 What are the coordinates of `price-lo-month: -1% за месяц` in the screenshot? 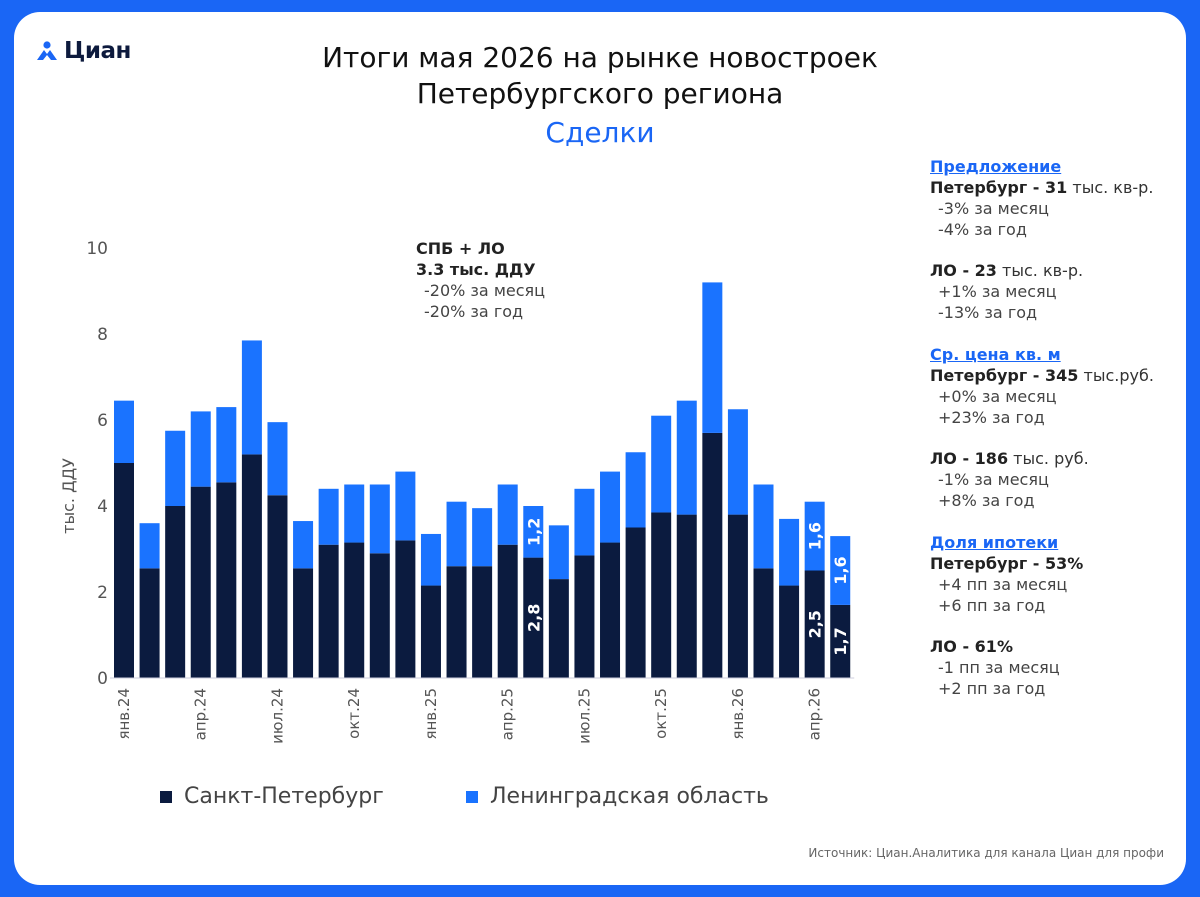 It's located at (993, 479).